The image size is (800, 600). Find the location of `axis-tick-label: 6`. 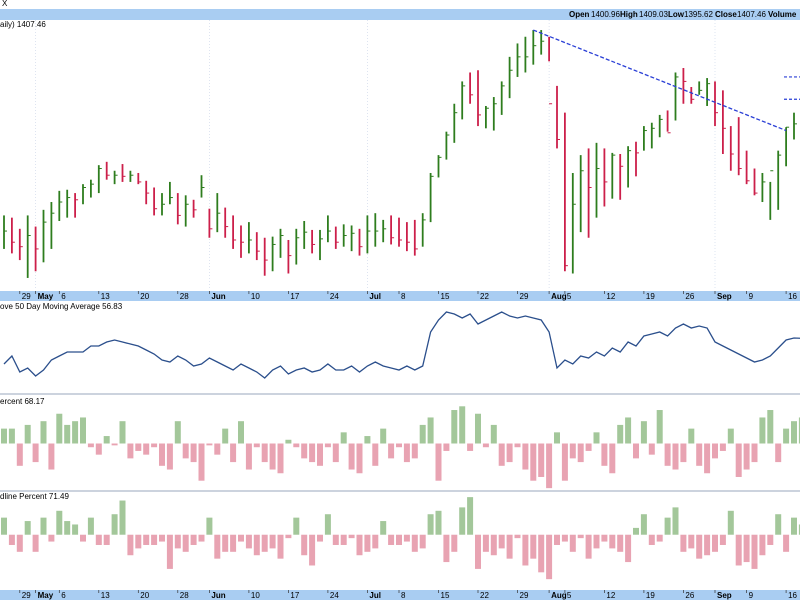

axis-tick-label: 6 is located at coordinates (63, 595).